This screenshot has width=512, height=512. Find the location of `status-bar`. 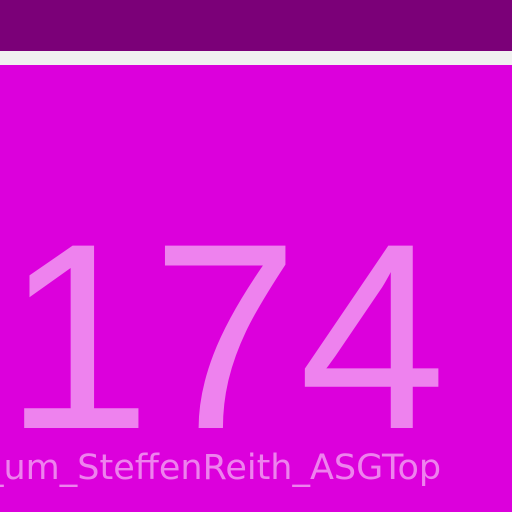

status-bar is located at coordinates (256, 25).